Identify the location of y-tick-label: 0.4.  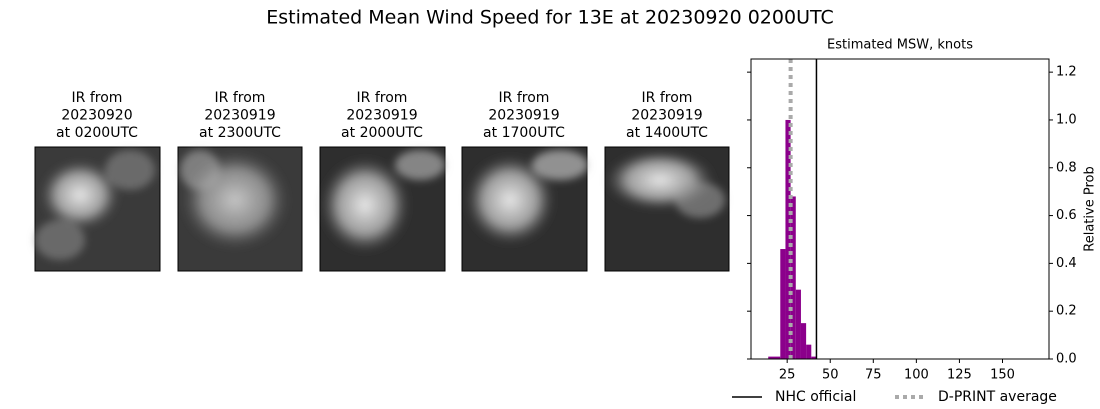
(1066, 263).